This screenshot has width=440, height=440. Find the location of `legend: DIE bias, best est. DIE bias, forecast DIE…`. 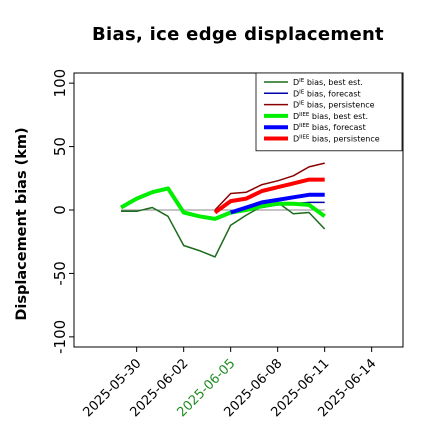

legend: DIE bias, best est. DIE bias, forecast DIE… is located at coordinates (329, 112).